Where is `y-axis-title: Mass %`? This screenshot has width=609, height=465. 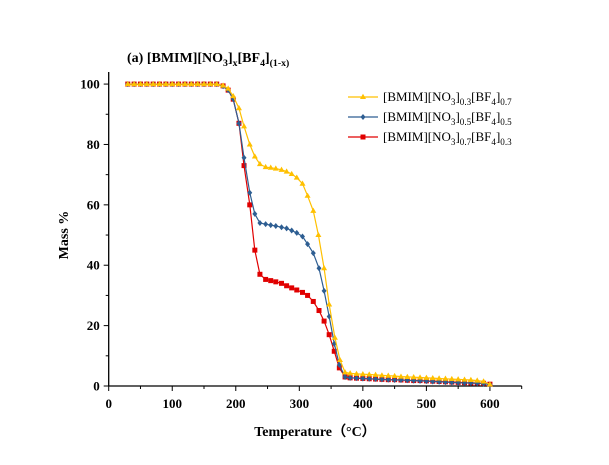 y-axis-title: Mass % is located at coordinates (64, 235).